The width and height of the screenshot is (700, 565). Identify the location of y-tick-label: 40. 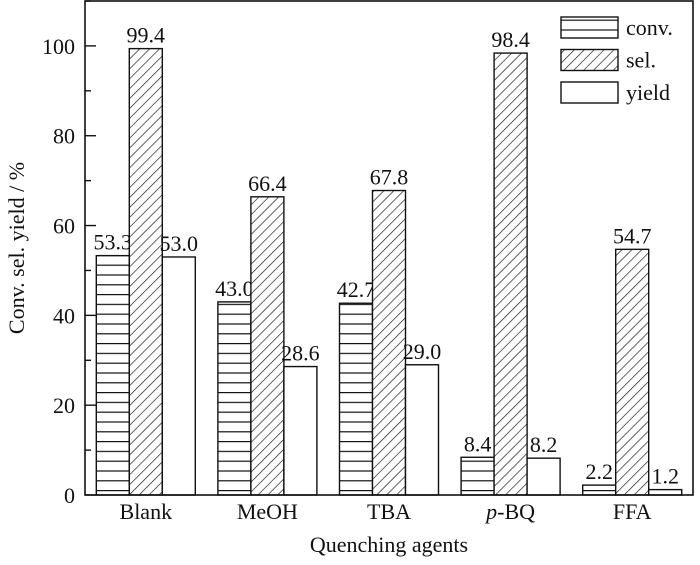
(64, 315).